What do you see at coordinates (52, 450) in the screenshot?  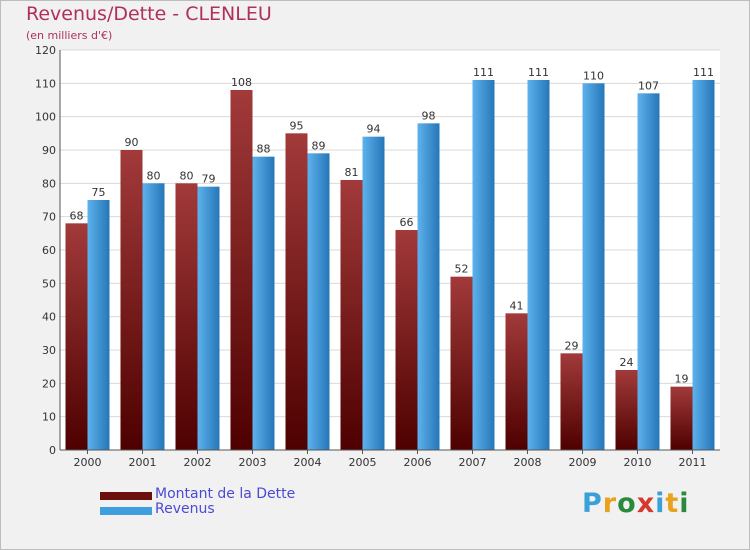 I see `y-tick-label: 0` at bounding box center [52, 450].